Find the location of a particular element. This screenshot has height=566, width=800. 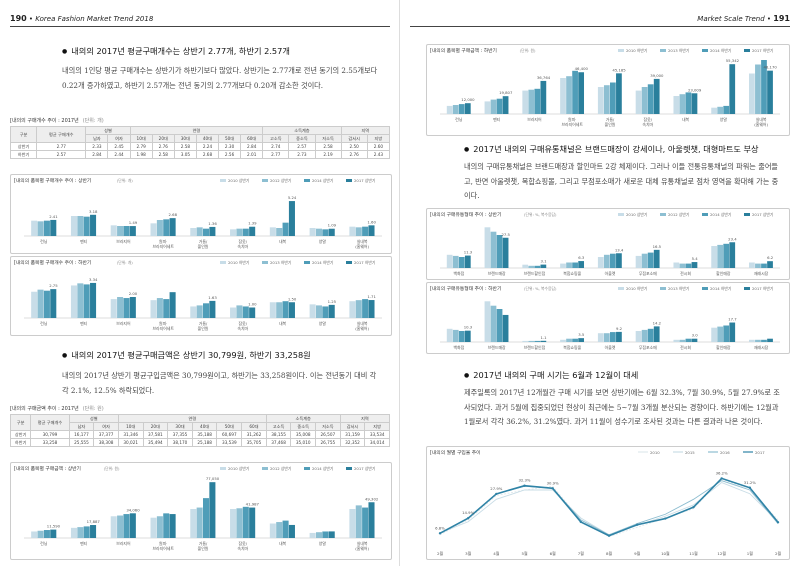

legend-label: 2012 상반기 is located at coordinates (280, 180).